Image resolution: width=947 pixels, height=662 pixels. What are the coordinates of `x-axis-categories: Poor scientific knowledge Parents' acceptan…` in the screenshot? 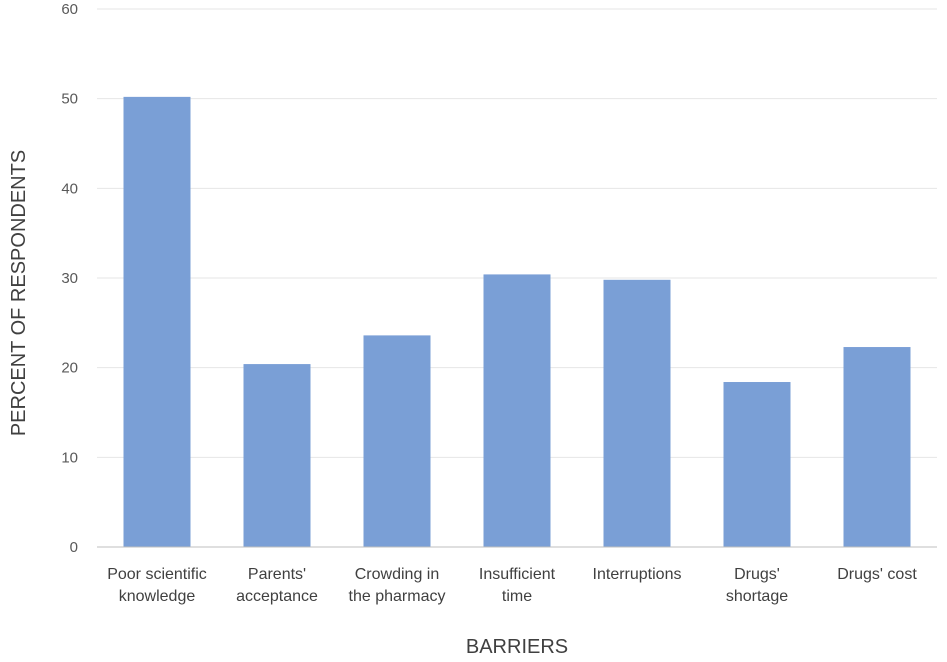 It's located at (512, 585).